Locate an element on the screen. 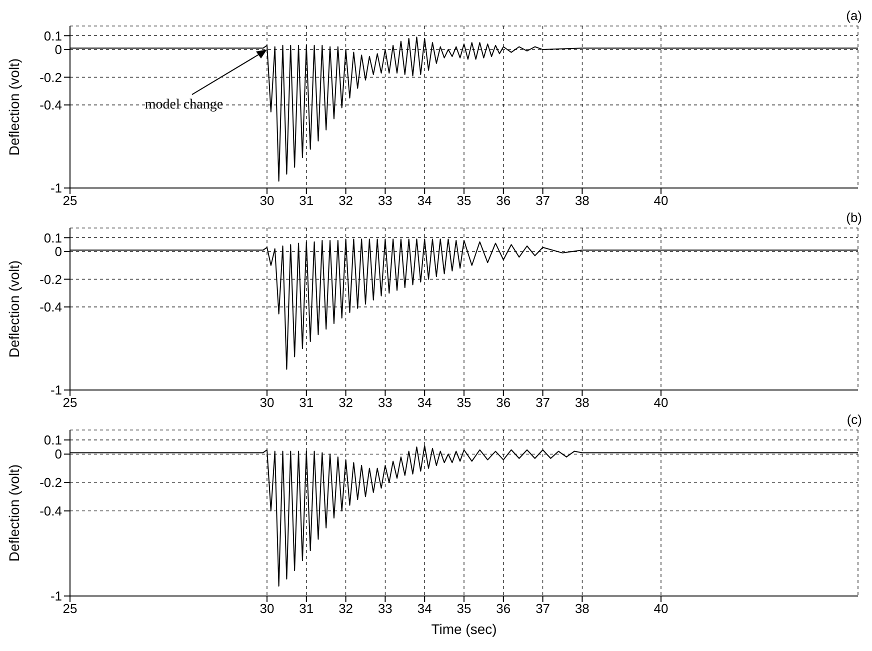 The width and height of the screenshot is (872, 651). x-axis-title: Time (sec) is located at coordinates (464, 629).